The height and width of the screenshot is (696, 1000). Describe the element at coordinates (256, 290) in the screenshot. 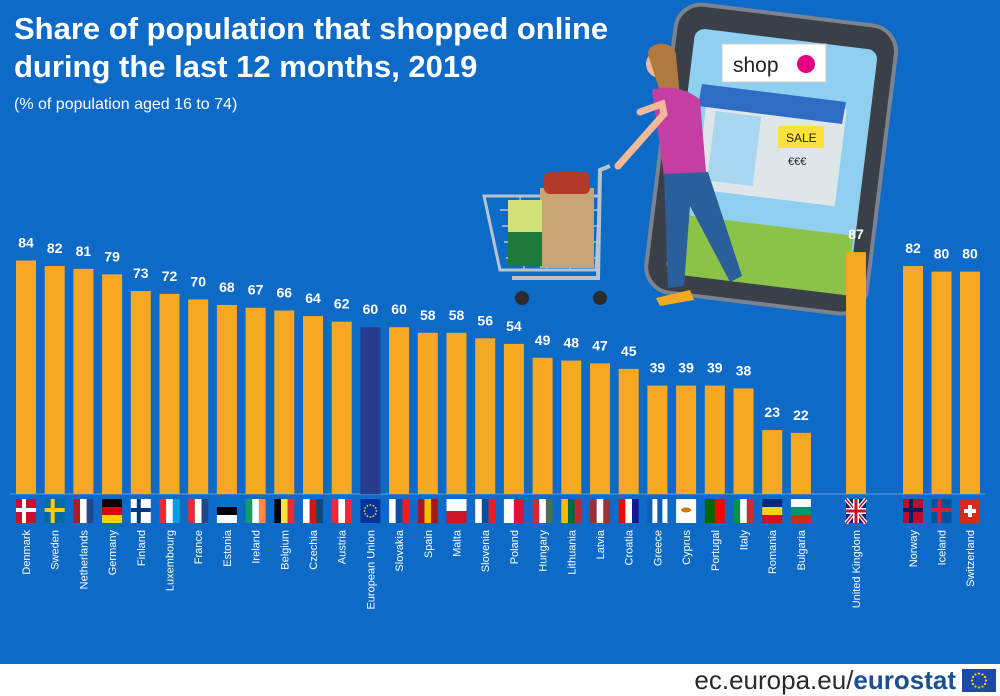

I see `value-label-ireland: 67` at that location.